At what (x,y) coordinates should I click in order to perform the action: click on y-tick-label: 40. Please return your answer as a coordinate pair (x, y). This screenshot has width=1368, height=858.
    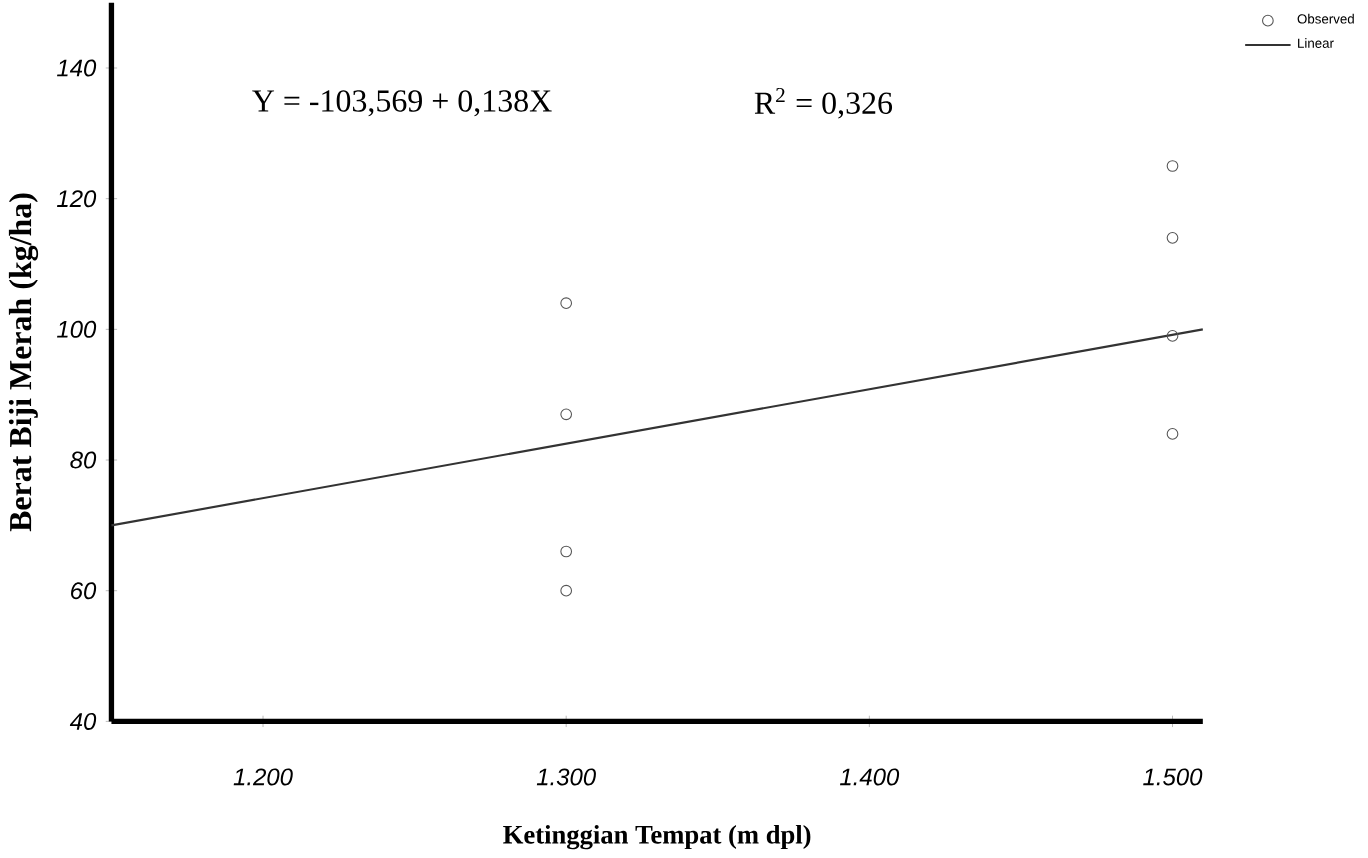
    Looking at the image, I should click on (83, 721).